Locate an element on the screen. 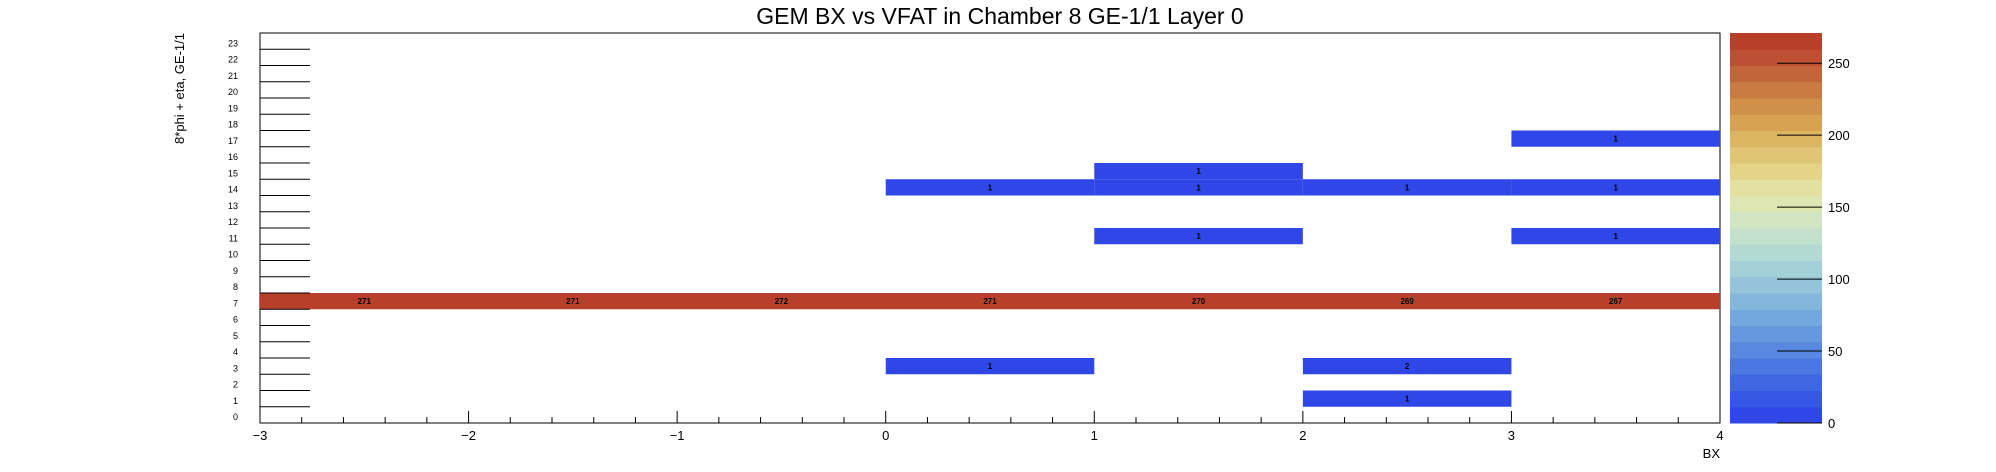 The height and width of the screenshot is (472, 1996). y-axis-title: 8*phi + eta, GE-1/1 is located at coordinates (179, 88).